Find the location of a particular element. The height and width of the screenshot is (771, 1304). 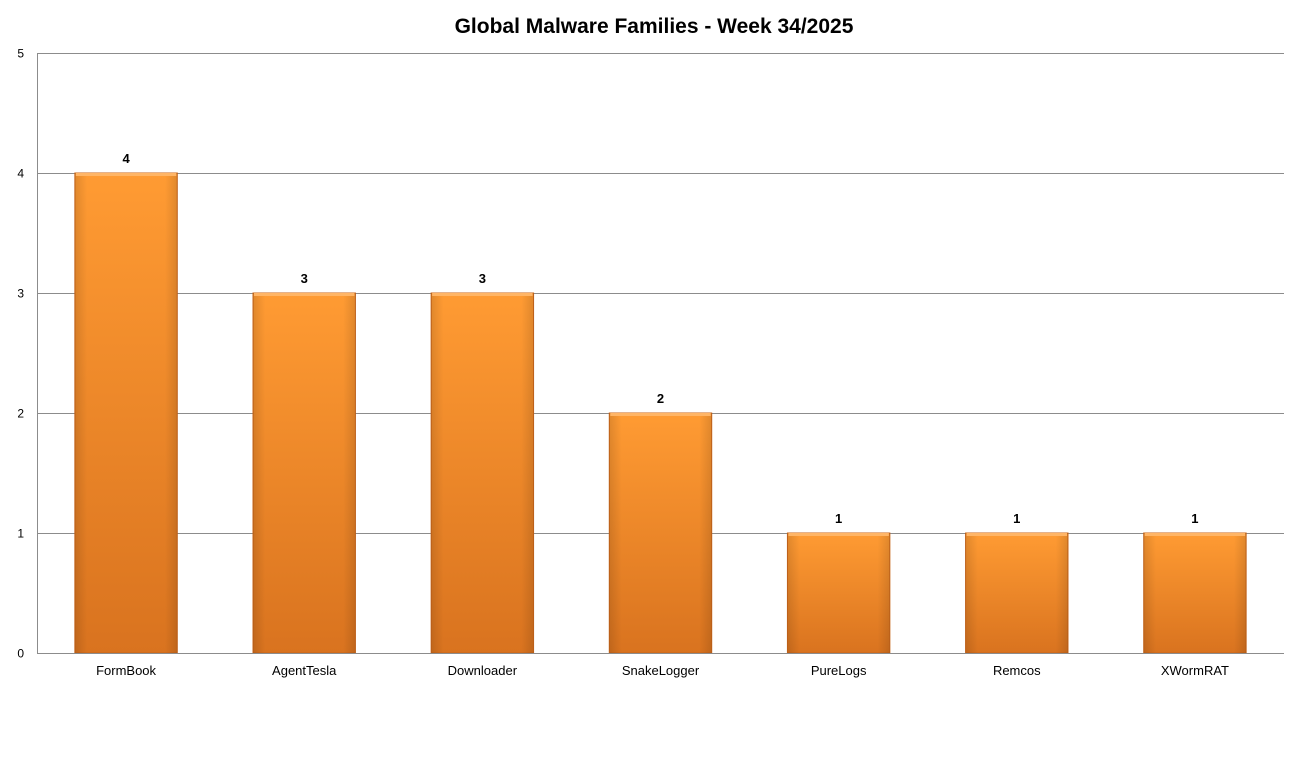

x-category-label: PureLogs is located at coordinates (839, 670).